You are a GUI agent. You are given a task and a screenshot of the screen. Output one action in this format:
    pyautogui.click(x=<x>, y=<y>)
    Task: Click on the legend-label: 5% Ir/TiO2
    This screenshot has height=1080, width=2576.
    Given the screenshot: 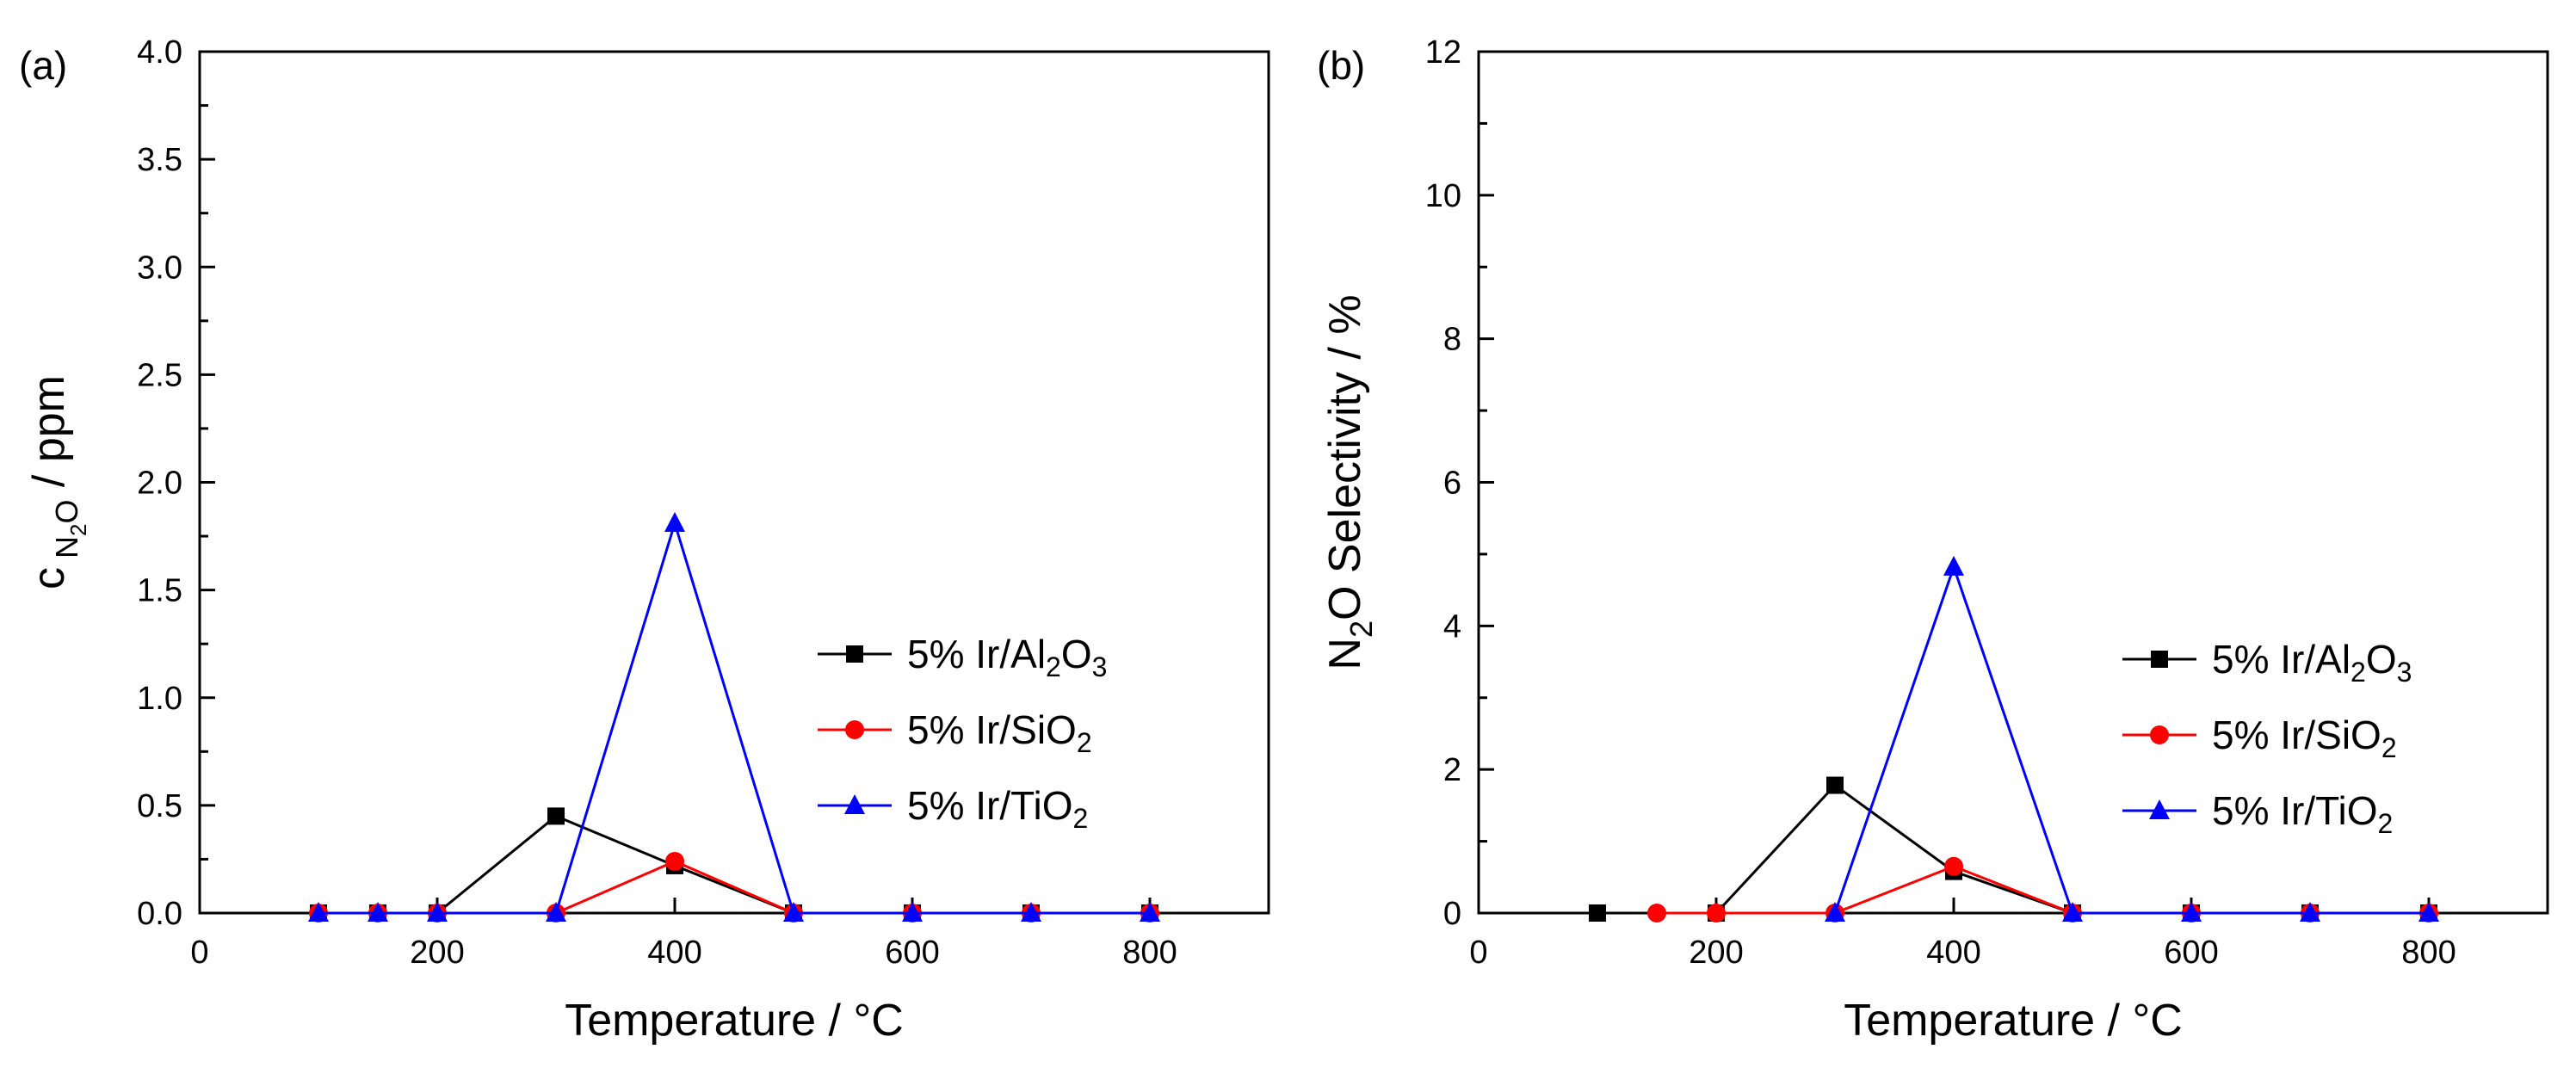 What is the action you would take?
    pyautogui.click(x=997, y=808)
    